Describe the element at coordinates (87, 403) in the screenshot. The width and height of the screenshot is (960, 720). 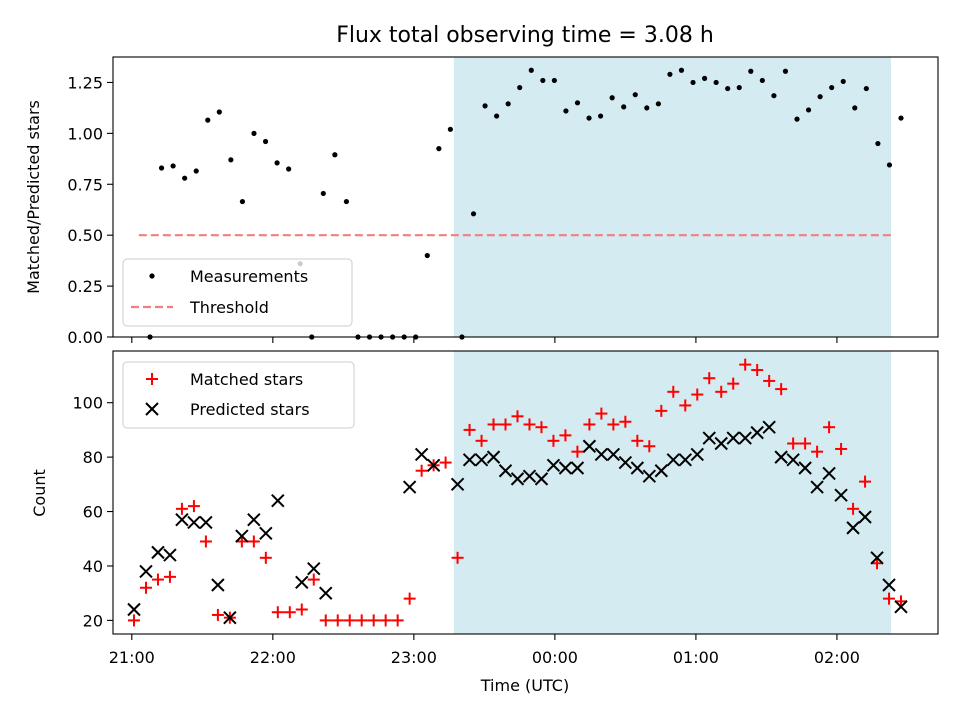
I see `bottom-y-tick-label: 100` at that location.